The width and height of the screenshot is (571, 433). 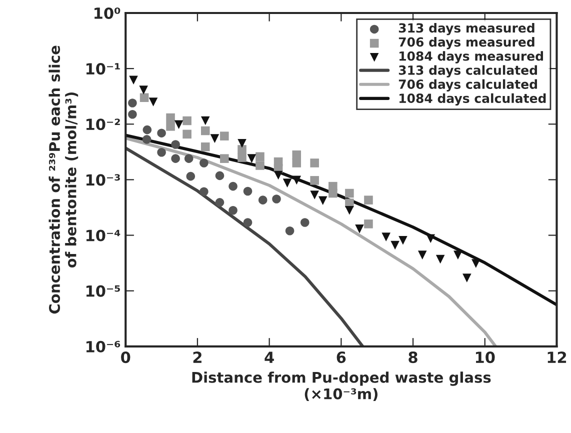 What do you see at coordinates (107, 13) in the screenshot?
I see `y-tick-label: 10⁰` at bounding box center [107, 13].